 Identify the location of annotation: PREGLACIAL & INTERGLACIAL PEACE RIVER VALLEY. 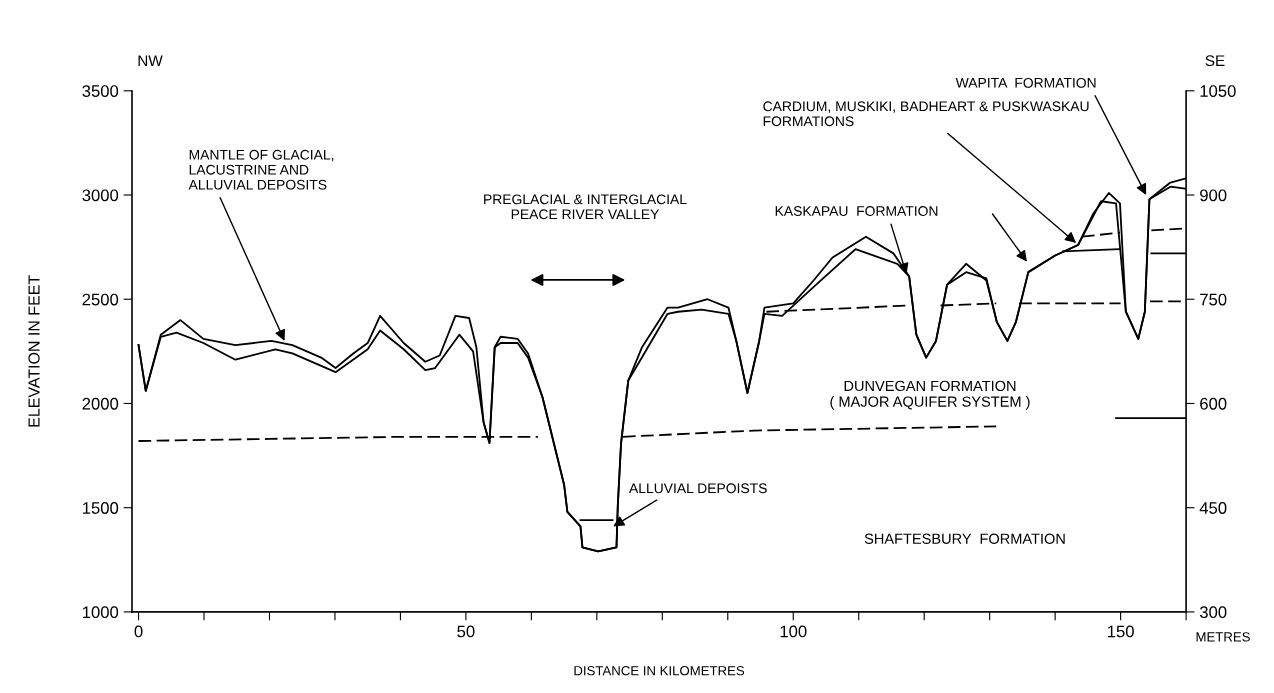
(585, 207).